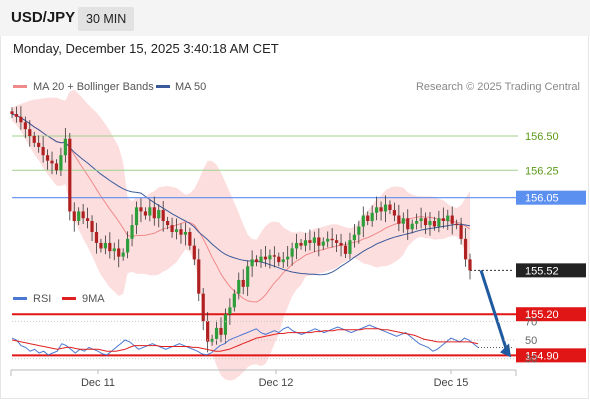  What do you see at coordinates (493, 309) in the screenshot?
I see `forecast-arrow-shaft` at bounding box center [493, 309].